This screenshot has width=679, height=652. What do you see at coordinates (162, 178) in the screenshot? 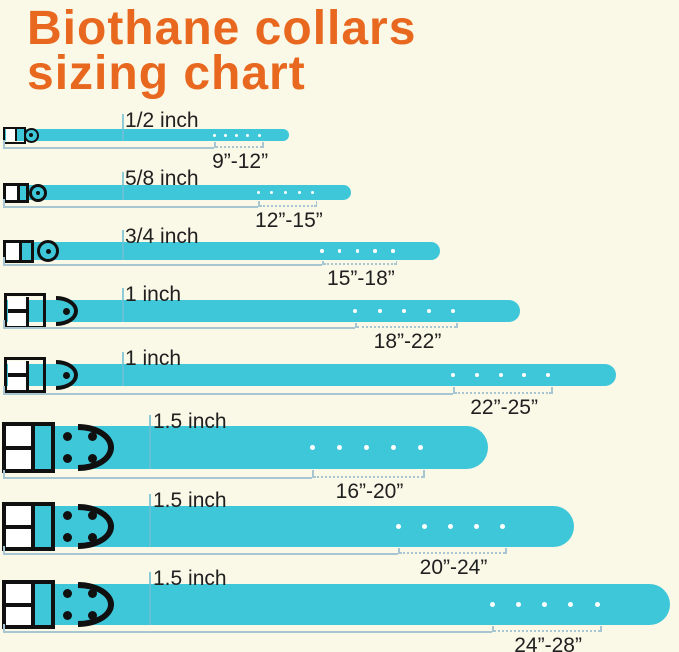
I see `width-label: 5/8 inch` at bounding box center [162, 178].